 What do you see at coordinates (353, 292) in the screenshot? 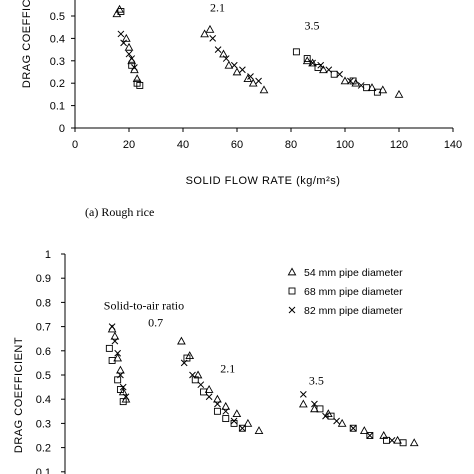
I see `legend-label: 68 mm pipe diameter` at bounding box center [353, 292].